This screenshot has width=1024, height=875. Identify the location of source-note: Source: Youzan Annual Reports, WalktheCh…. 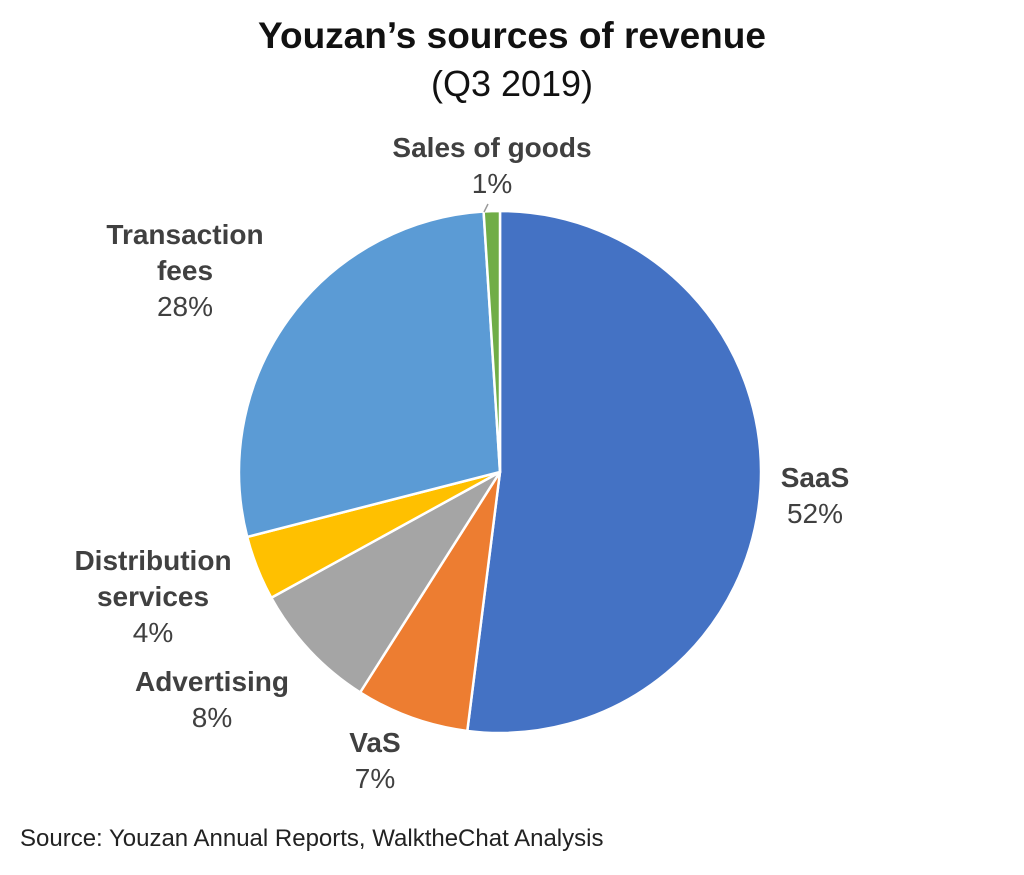
(312, 838).